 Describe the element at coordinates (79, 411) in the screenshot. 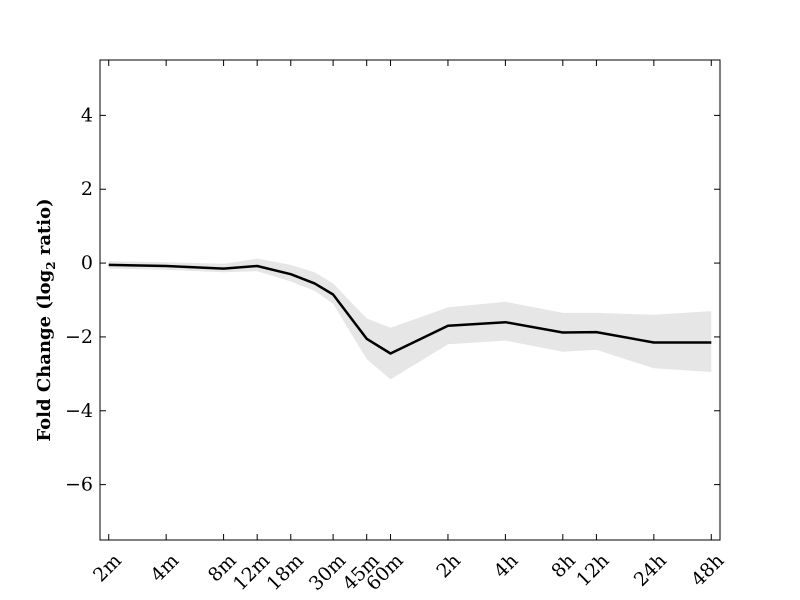

I see `y-tick-label: −4` at that location.